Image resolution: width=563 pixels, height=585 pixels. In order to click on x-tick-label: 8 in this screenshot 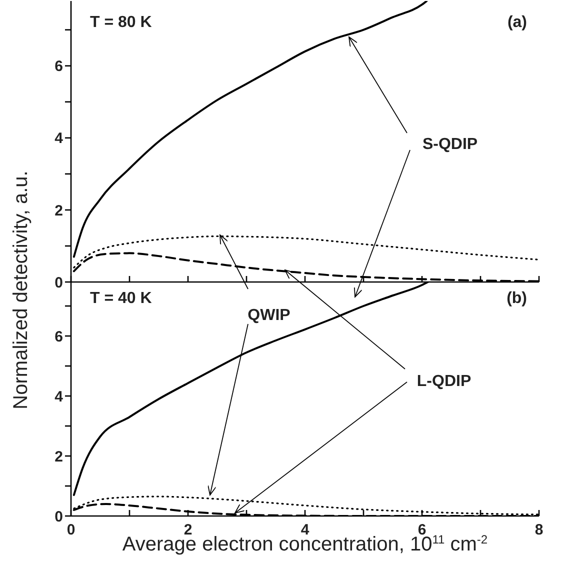, I will do `click(539, 530)`.